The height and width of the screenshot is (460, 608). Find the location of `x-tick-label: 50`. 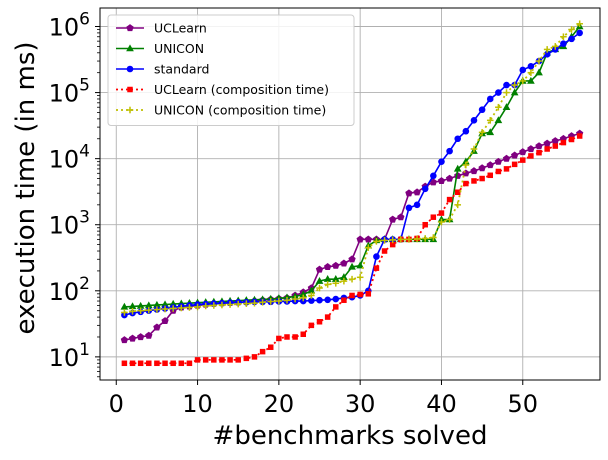

x-tick-label: 50 is located at coordinates (522, 404).